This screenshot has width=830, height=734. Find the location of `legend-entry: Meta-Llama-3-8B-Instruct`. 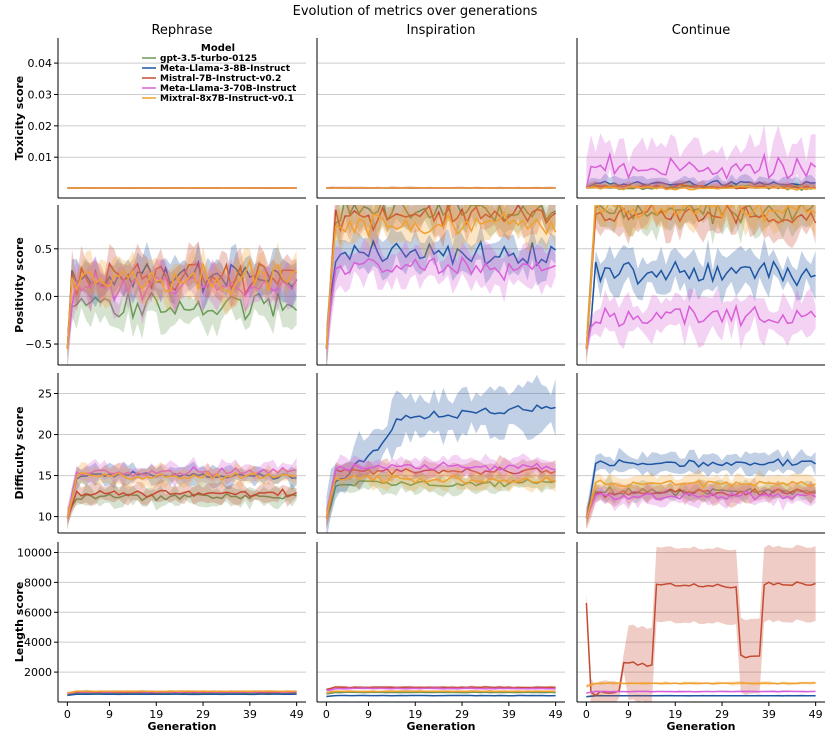

legend-entry: Meta-Llama-3-8B-Instruct is located at coordinates (225, 69).